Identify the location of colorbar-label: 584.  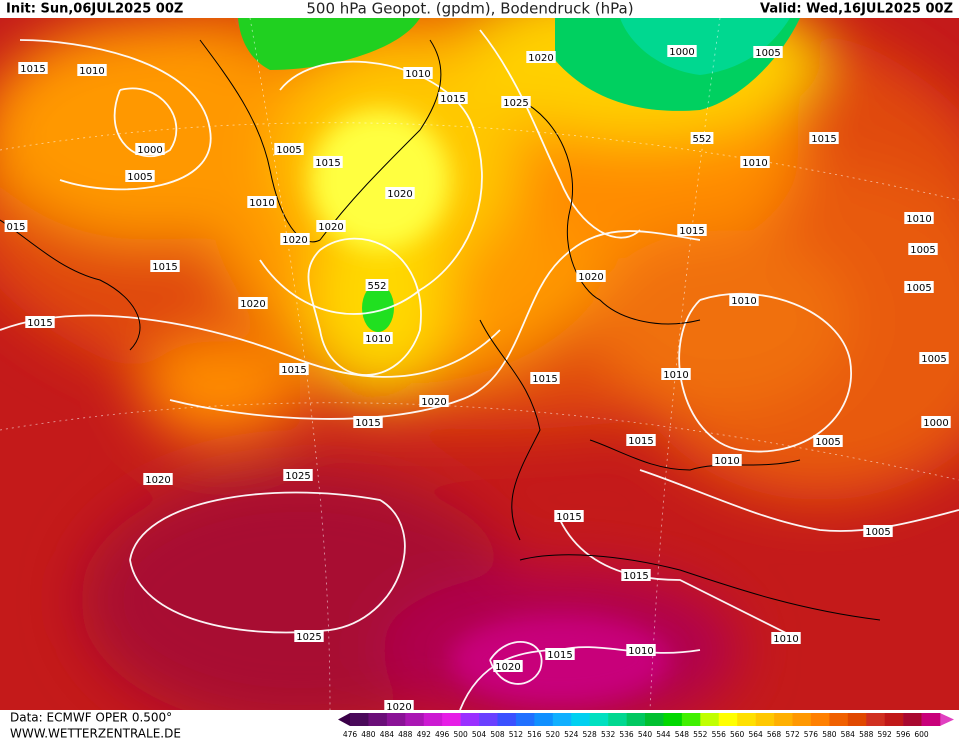
(848, 734).